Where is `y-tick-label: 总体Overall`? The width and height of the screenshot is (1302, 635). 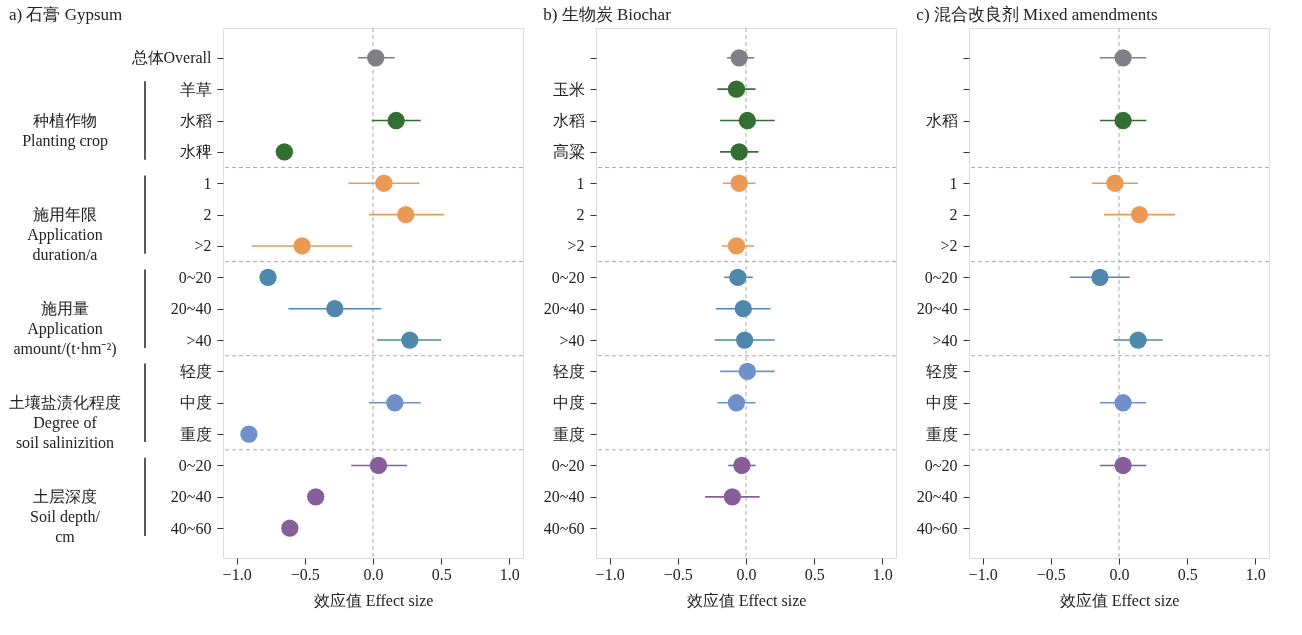 y-tick-label: 总体Overall is located at coordinates (171, 58).